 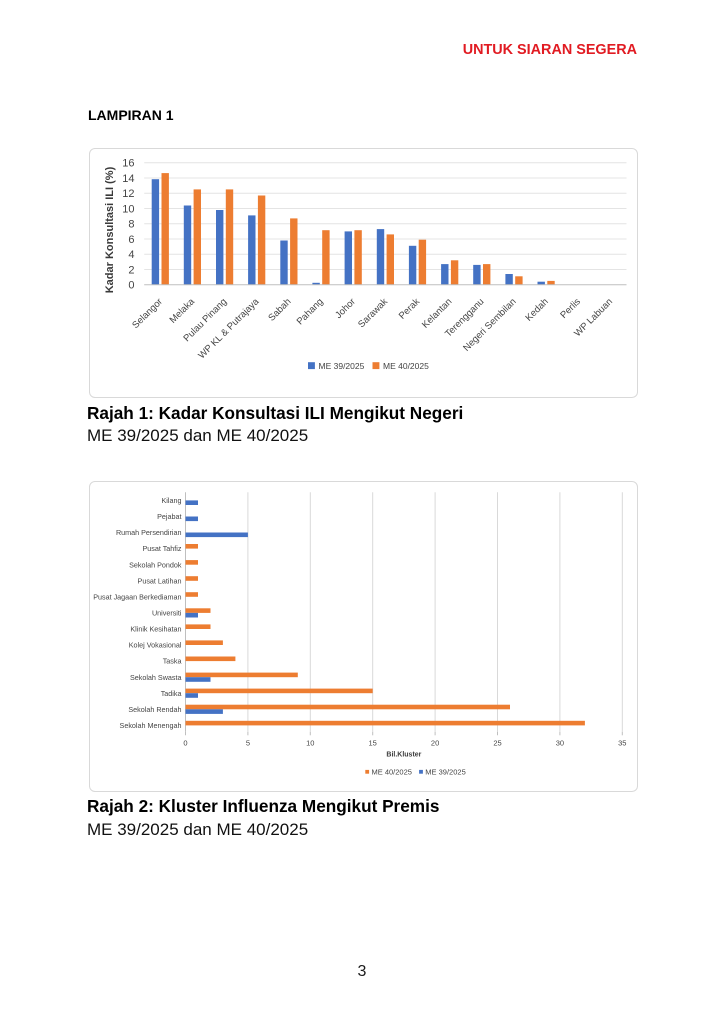 What do you see at coordinates (537, 309) in the screenshot?
I see `svg-text: Kedah` at bounding box center [537, 309].